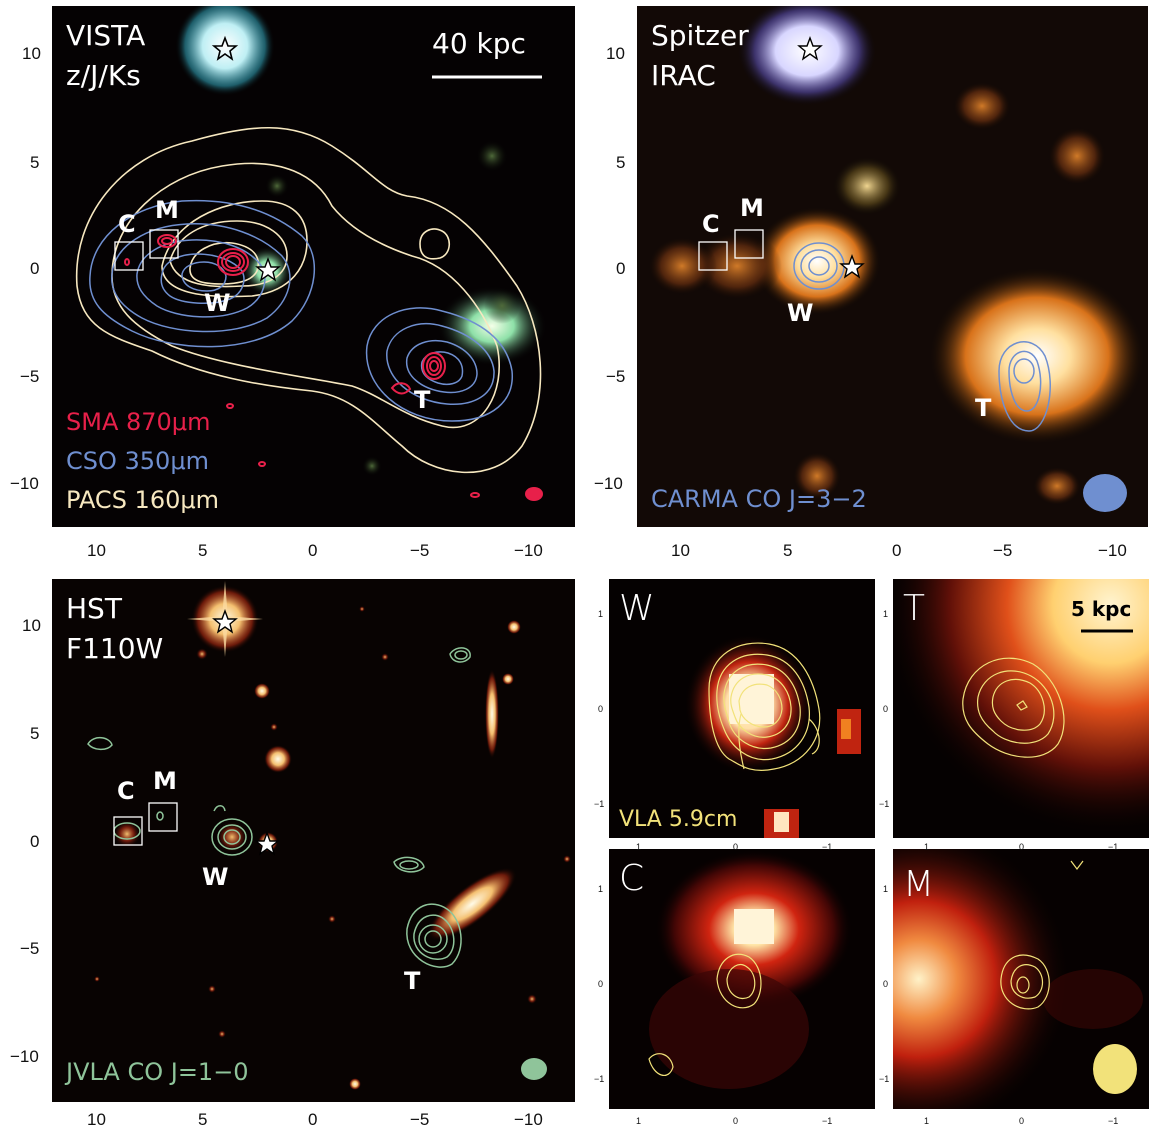  I want to click on scale-bar-label: 40 kpc, so click(479, 43).